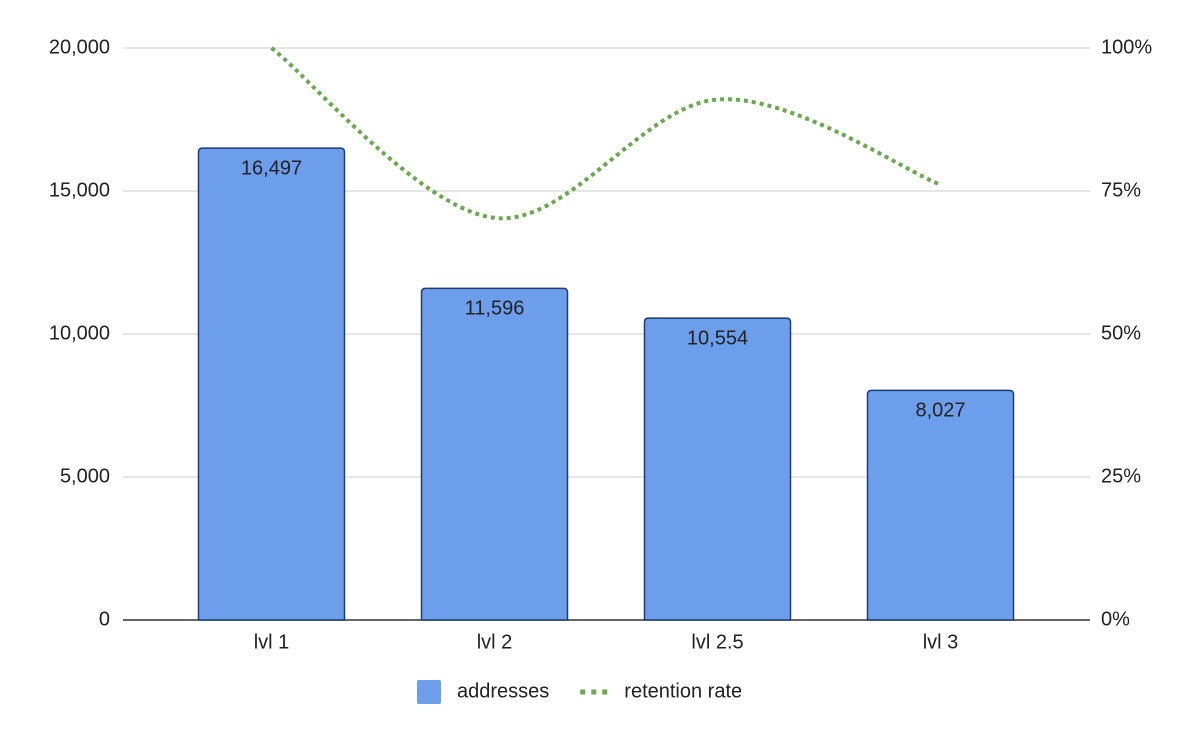 This screenshot has height=742, width=1200. What do you see at coordinates (1121, 190) in the screenshot?
I see `y2-tick-label: 75%` at bounding box center [1121, 190].